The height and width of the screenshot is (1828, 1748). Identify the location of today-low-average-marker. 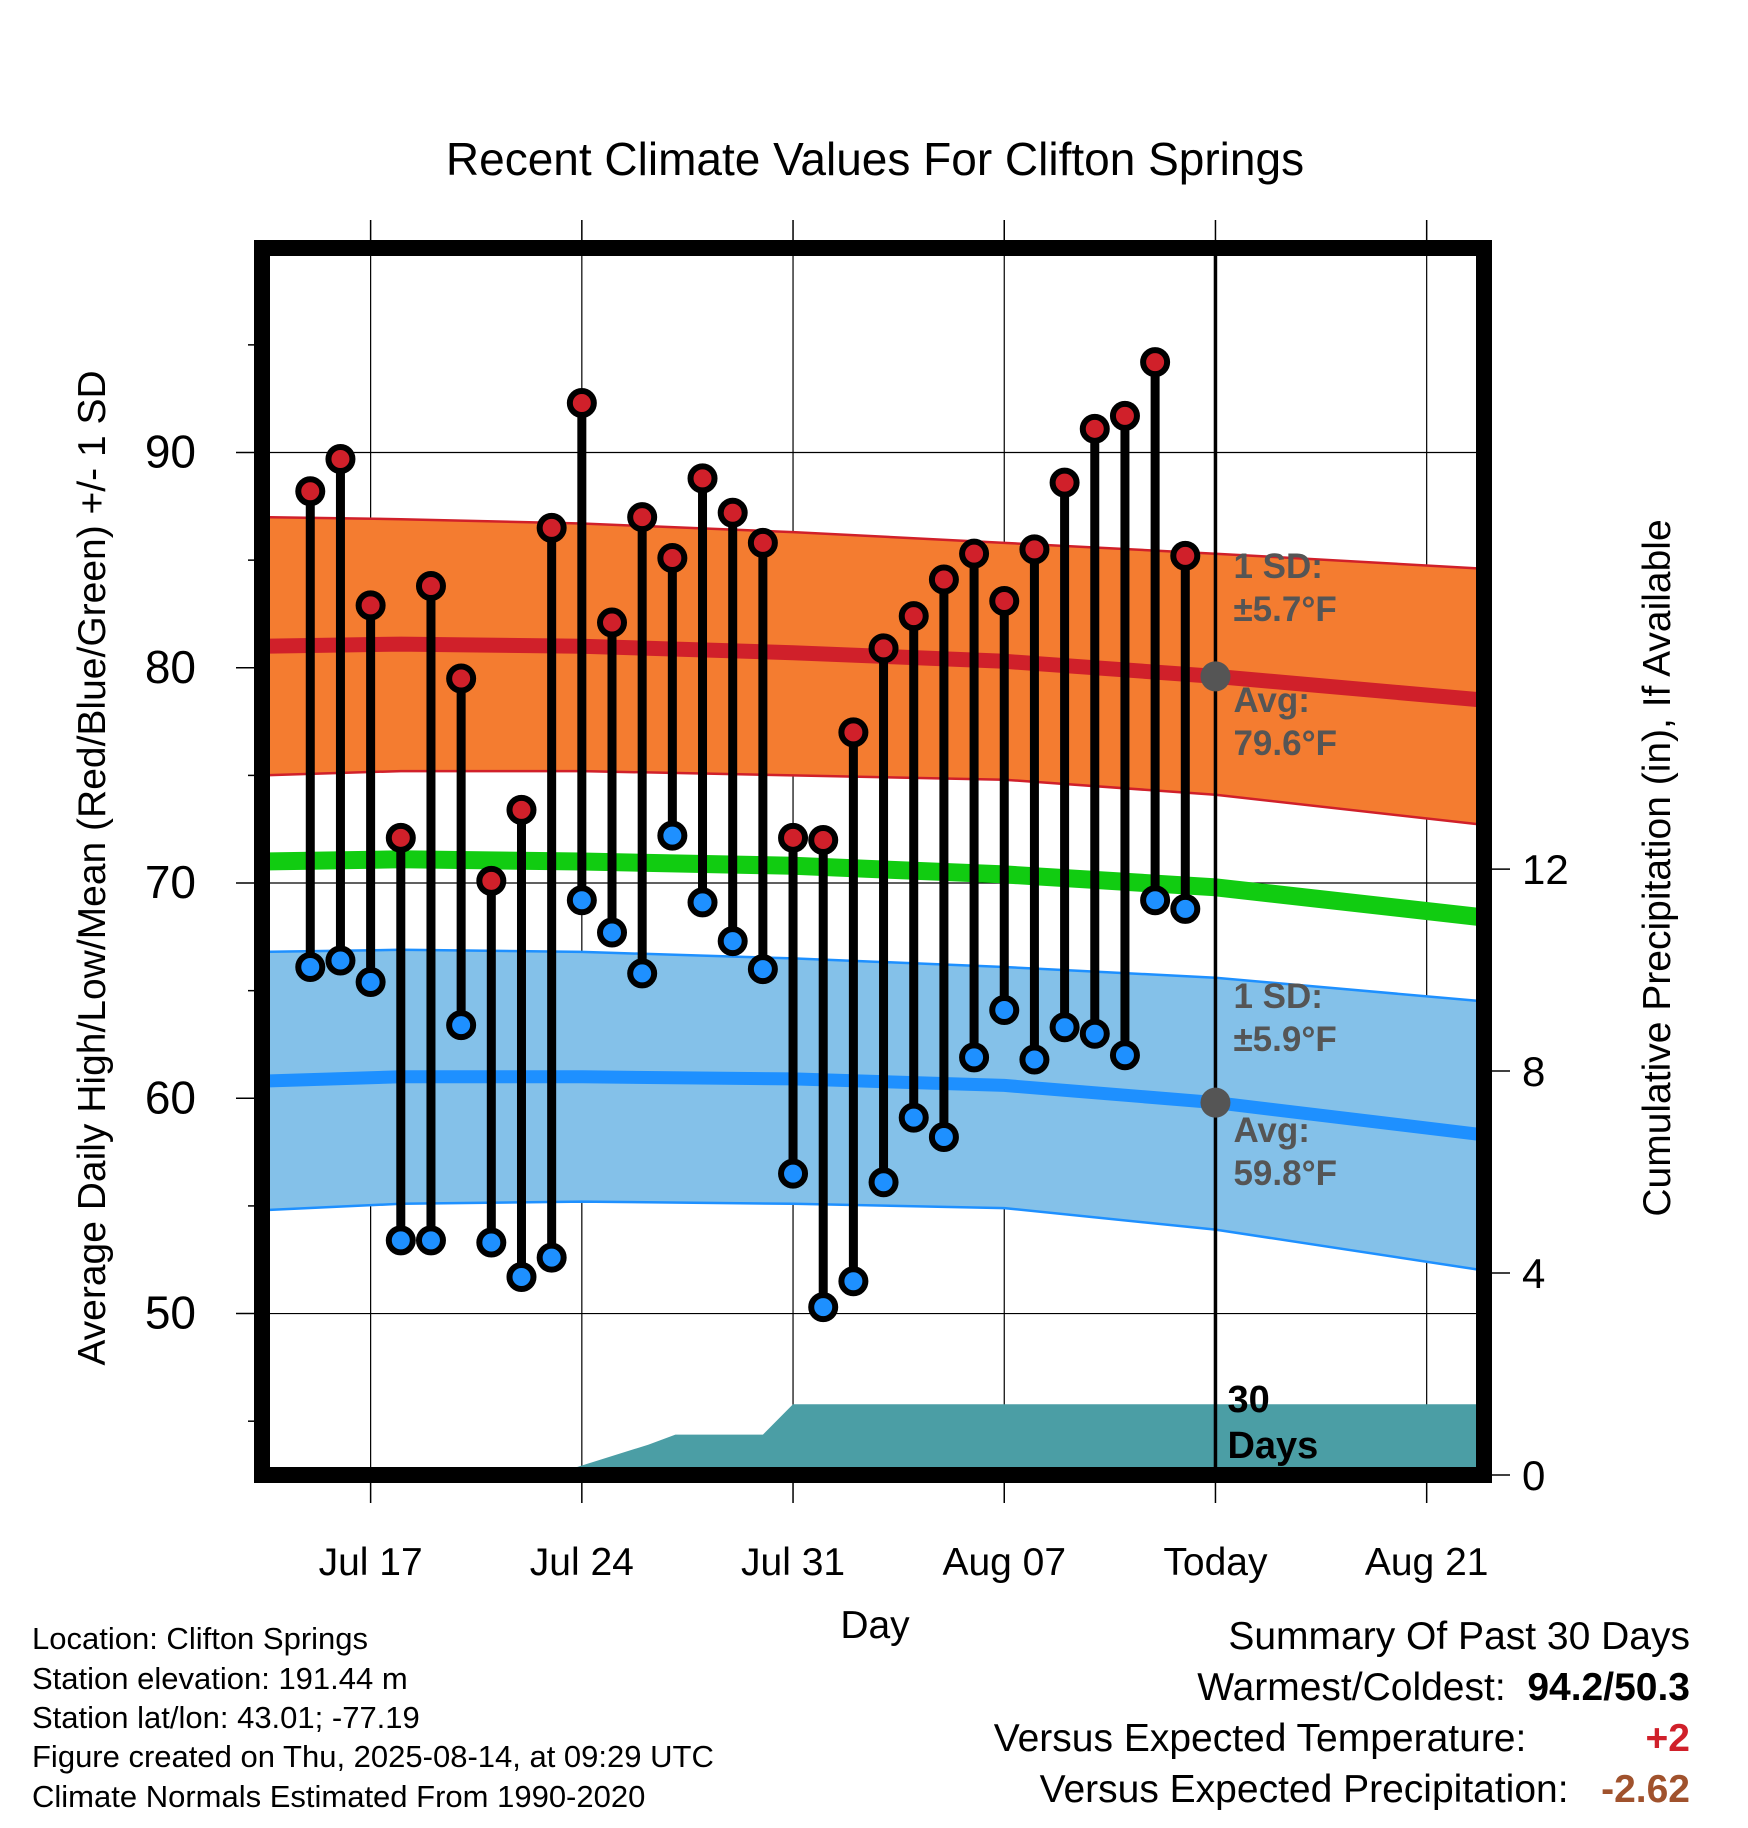
(1215, 1102).